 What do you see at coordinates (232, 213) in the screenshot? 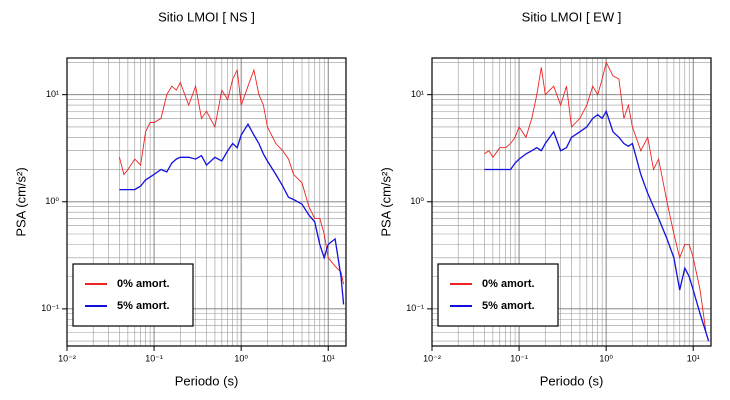
I see `series-line` at bounding box center [232, 213].